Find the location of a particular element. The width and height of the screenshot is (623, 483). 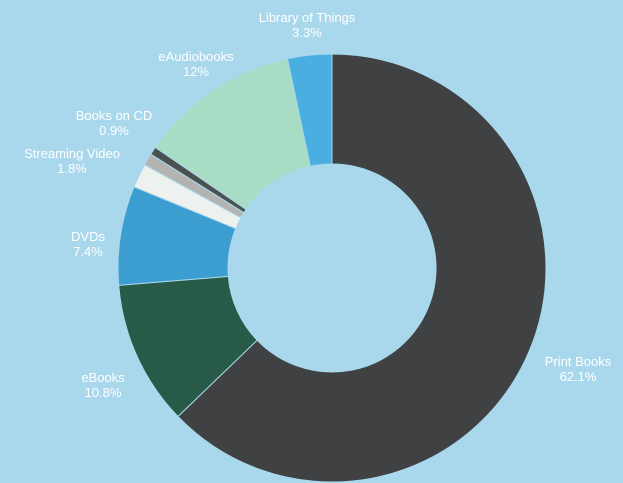

label-dvds: DVDs 7.4% is located at coordinates (88, 244).